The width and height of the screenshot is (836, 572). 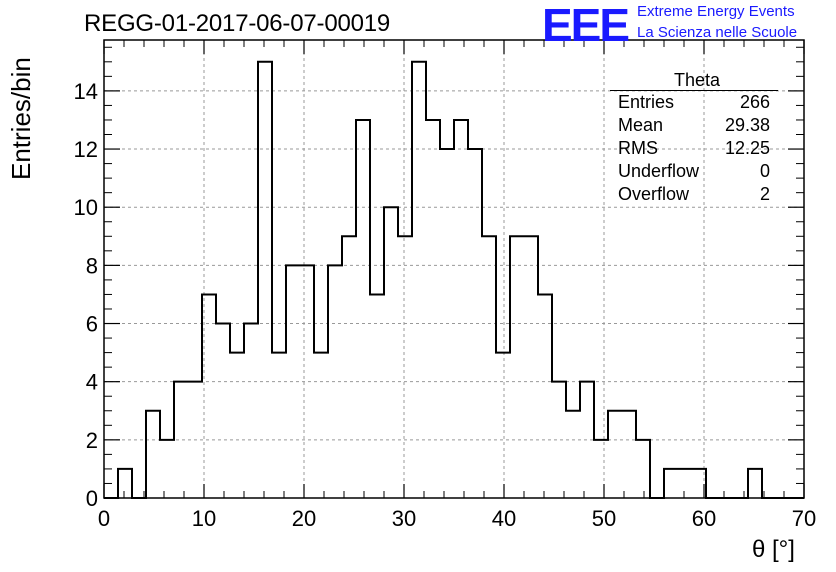 What do you see at coordinates (92, 382) in the screenshot?
I see `y-tick-label: 4` at bounding box center [92, 382].